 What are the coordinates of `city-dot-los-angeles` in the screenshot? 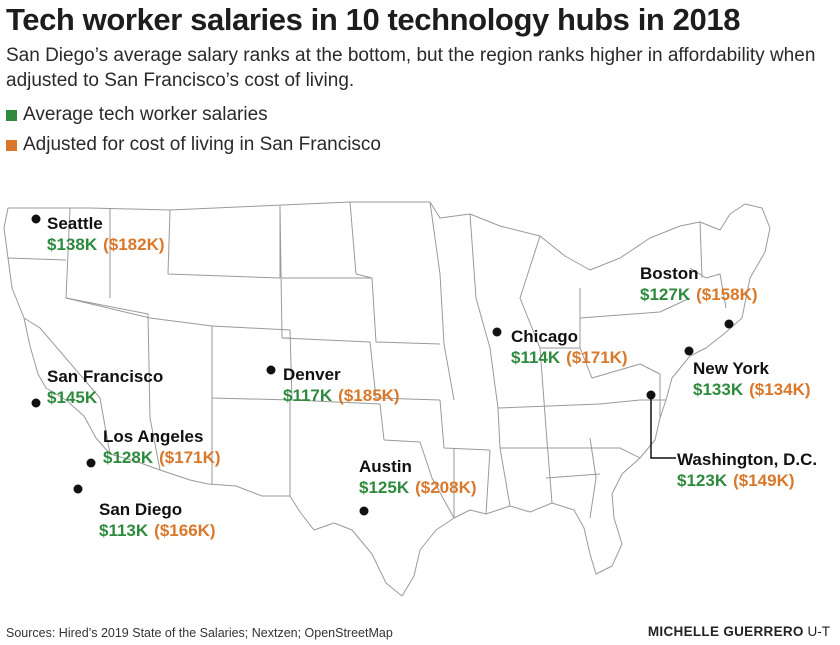 It's located at (91, 463).